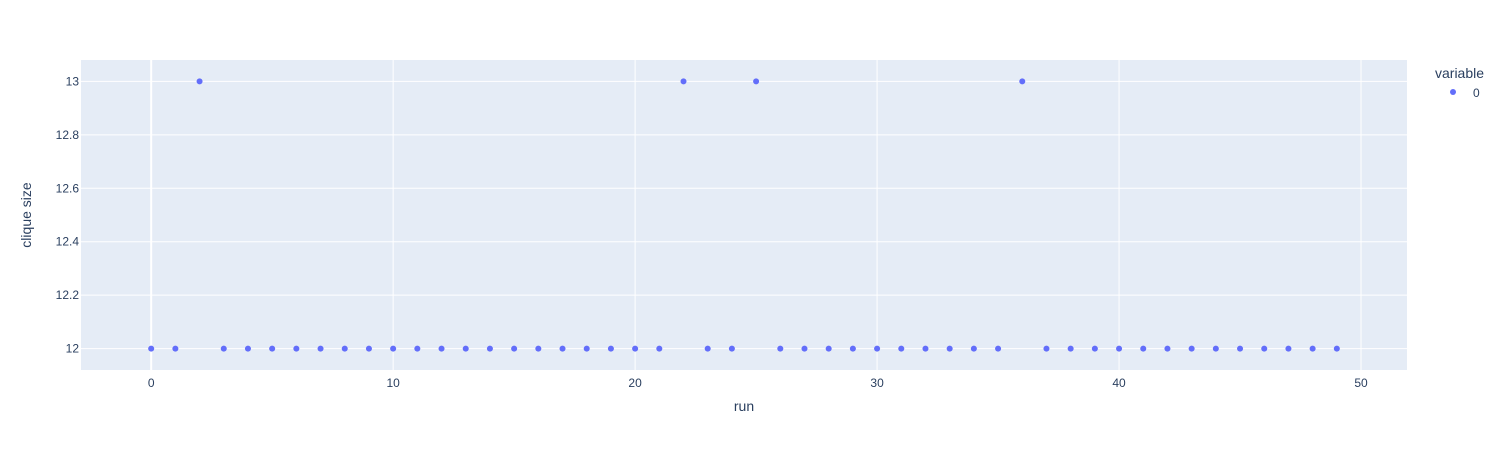 The height and width of the screenshot is (450, 1500). What do you see at coordinates (68, 295) in the screenshot?
I see `y-tick-label: 12.2` at bounding box center [68, 295].